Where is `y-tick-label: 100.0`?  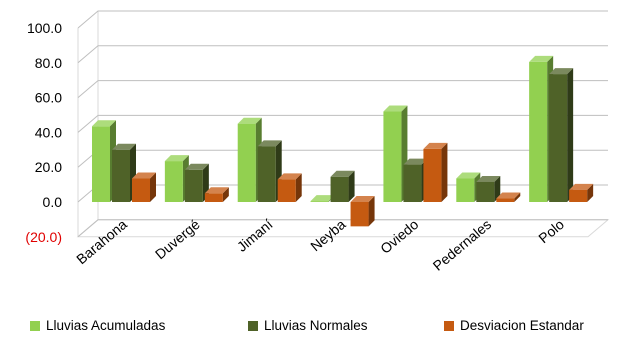
y-tick-label: 100.0 is located at coordinates (44, 28).